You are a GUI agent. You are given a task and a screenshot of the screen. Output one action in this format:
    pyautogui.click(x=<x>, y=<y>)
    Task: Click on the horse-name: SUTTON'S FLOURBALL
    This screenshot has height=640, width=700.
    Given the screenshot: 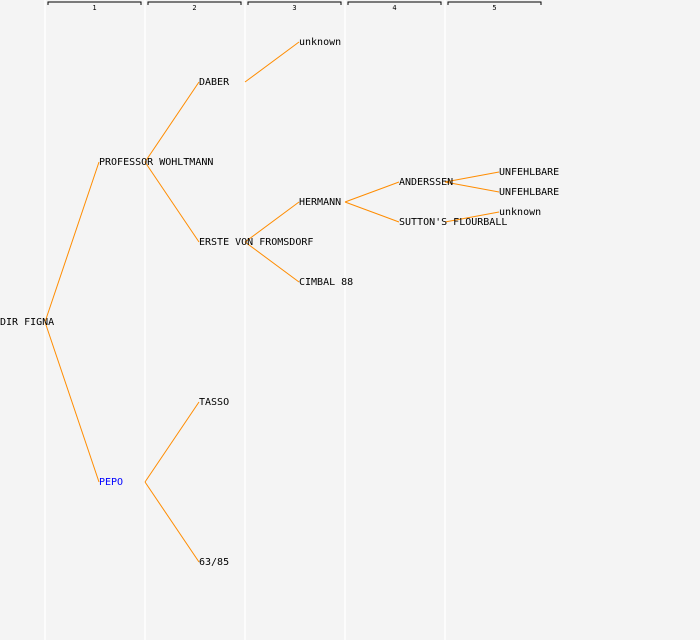 What is the action you would take?
    pyautogui.click(x=453, y=222)
    